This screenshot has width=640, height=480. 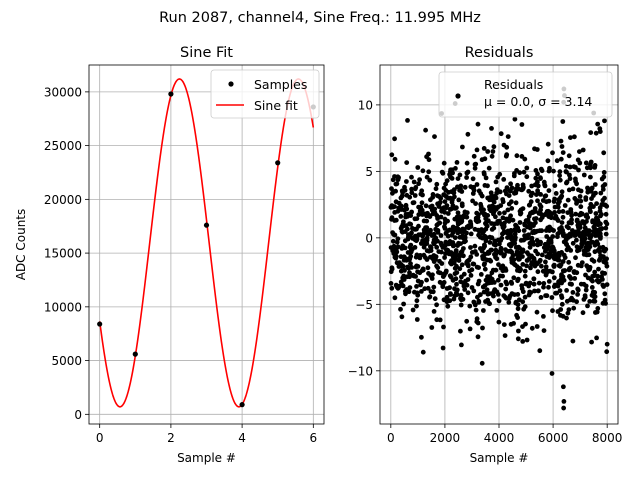 What do you see at coordinates (63, 307) in the screenshot?
I see `sine-fit-ytick-label: 10000` at bounding box center [63, 307].